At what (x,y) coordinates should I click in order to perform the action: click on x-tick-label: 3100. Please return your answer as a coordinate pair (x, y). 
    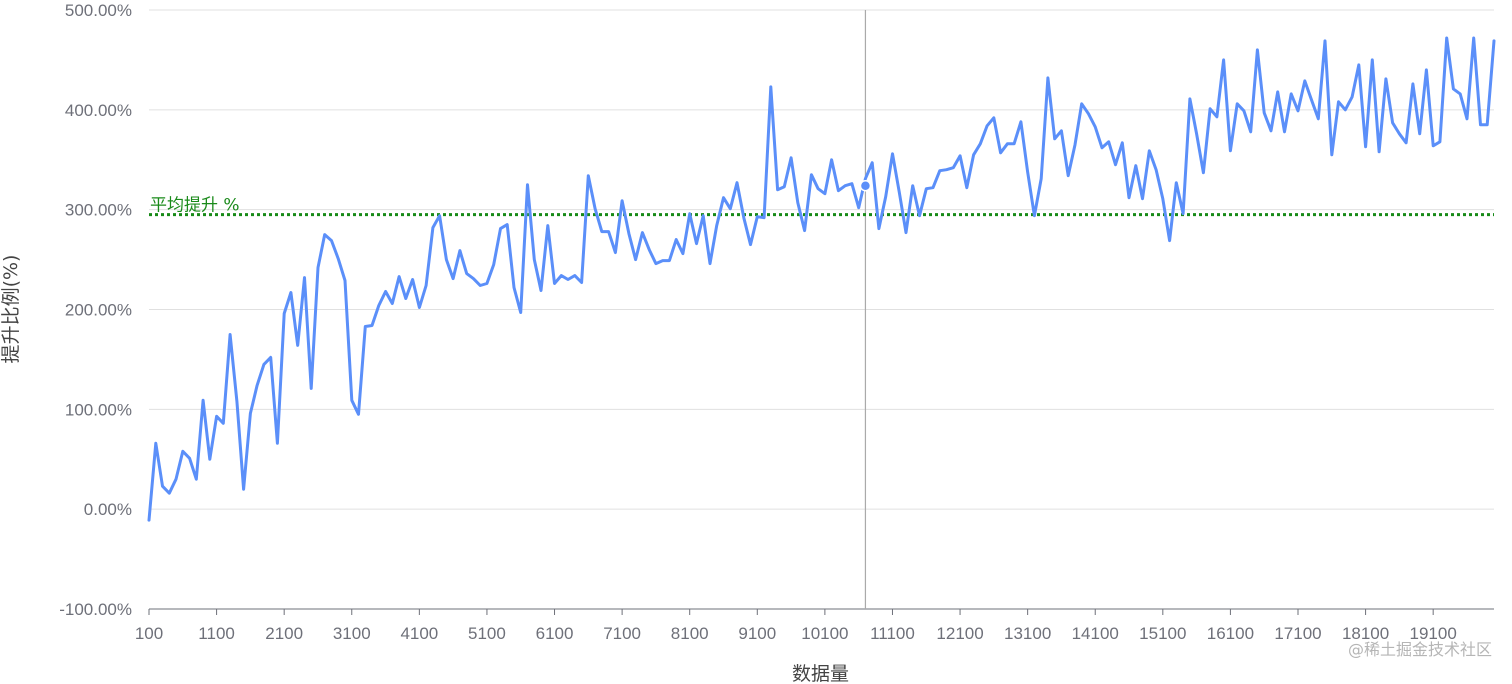
    Looking at the image, I should click on (352, 633).